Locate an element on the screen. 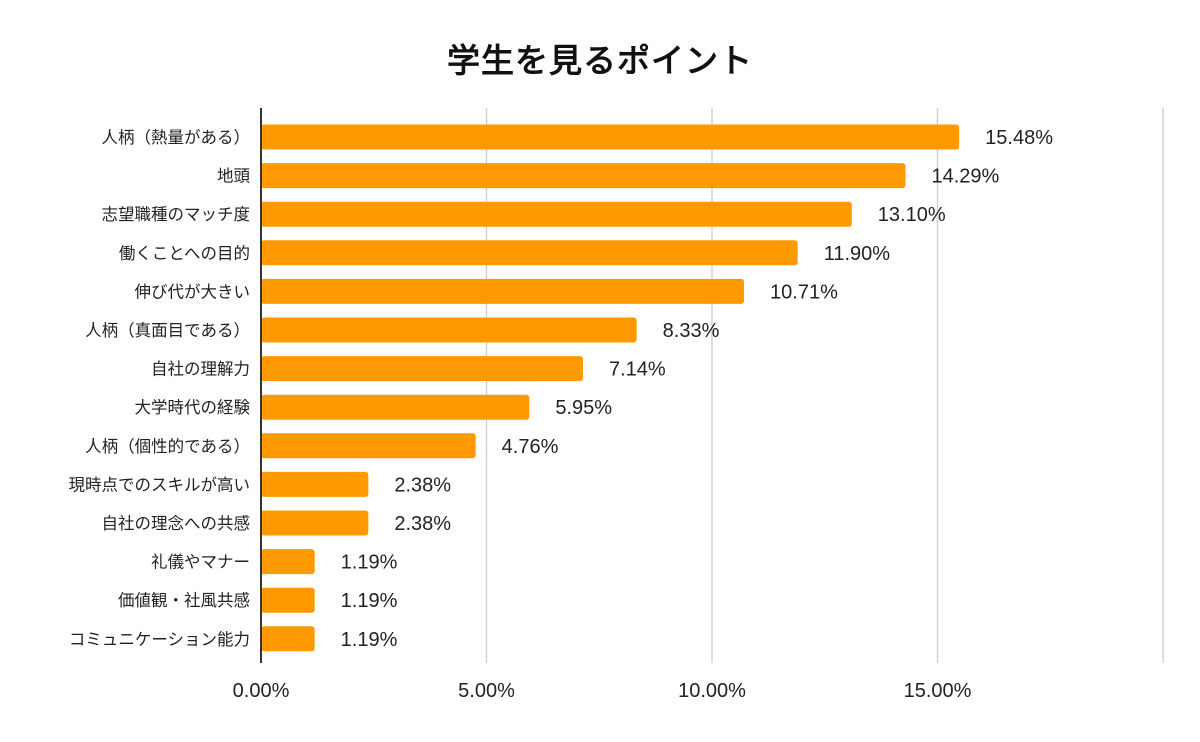 The image size is (1200, 742). x-tick-label: 15.00% is located at coordinates (938, 691).